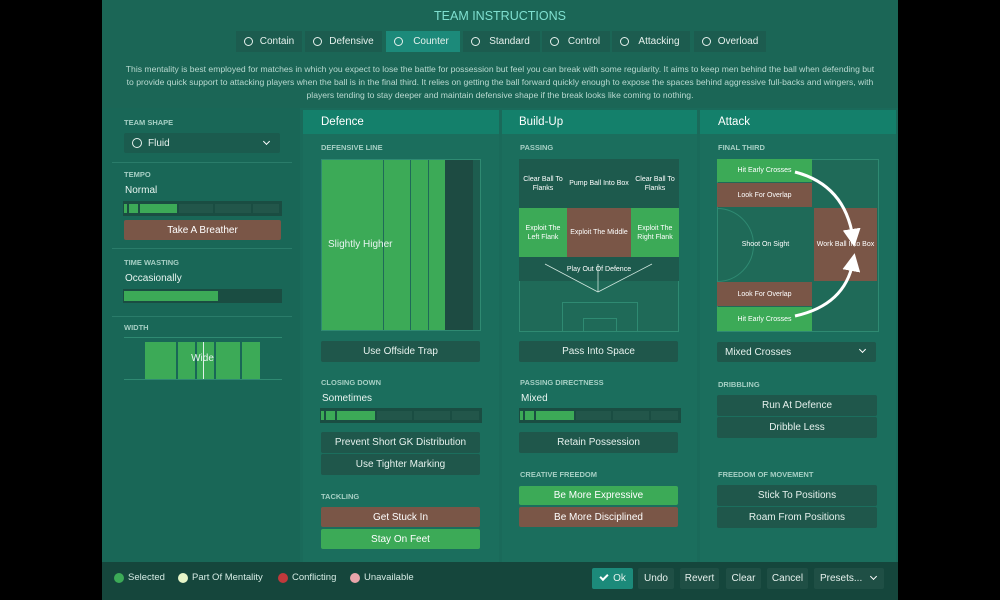  Describe the element at coordinates (541, 122) in the screenshot. I see `column-title: Build-Up` at that location.